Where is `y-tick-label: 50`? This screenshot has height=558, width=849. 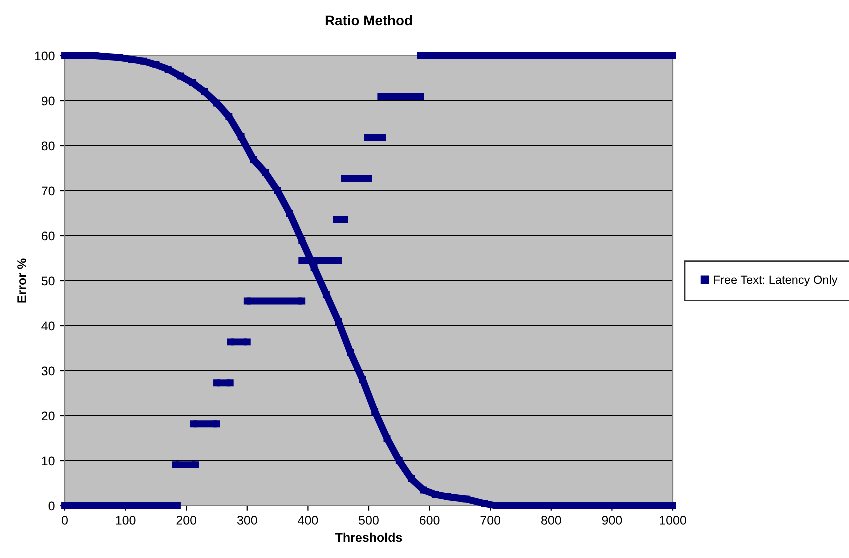 y-tick-label: 50 is located at coordinates (48, 281).